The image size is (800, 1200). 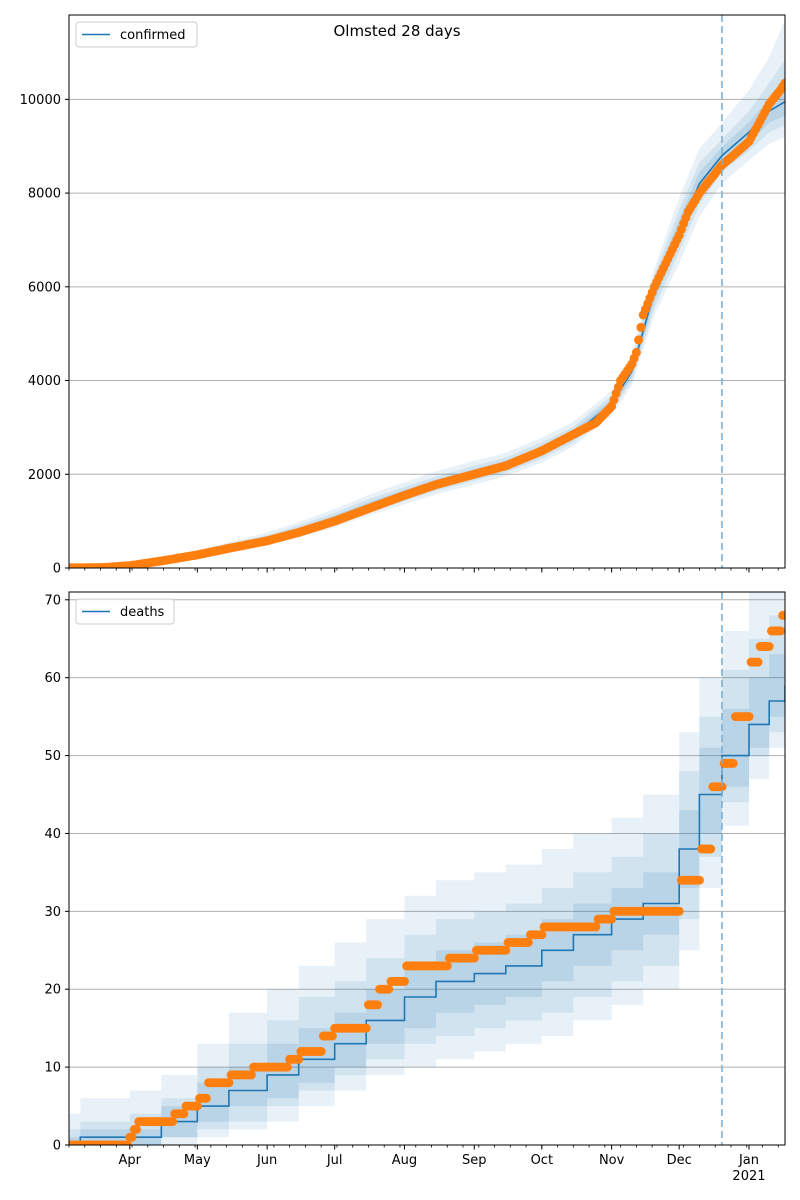 What do you see at coordinates (266, 1160) in the screenshot?
I see `x-tick-label: Jun` at bounding box center [266, 1160].